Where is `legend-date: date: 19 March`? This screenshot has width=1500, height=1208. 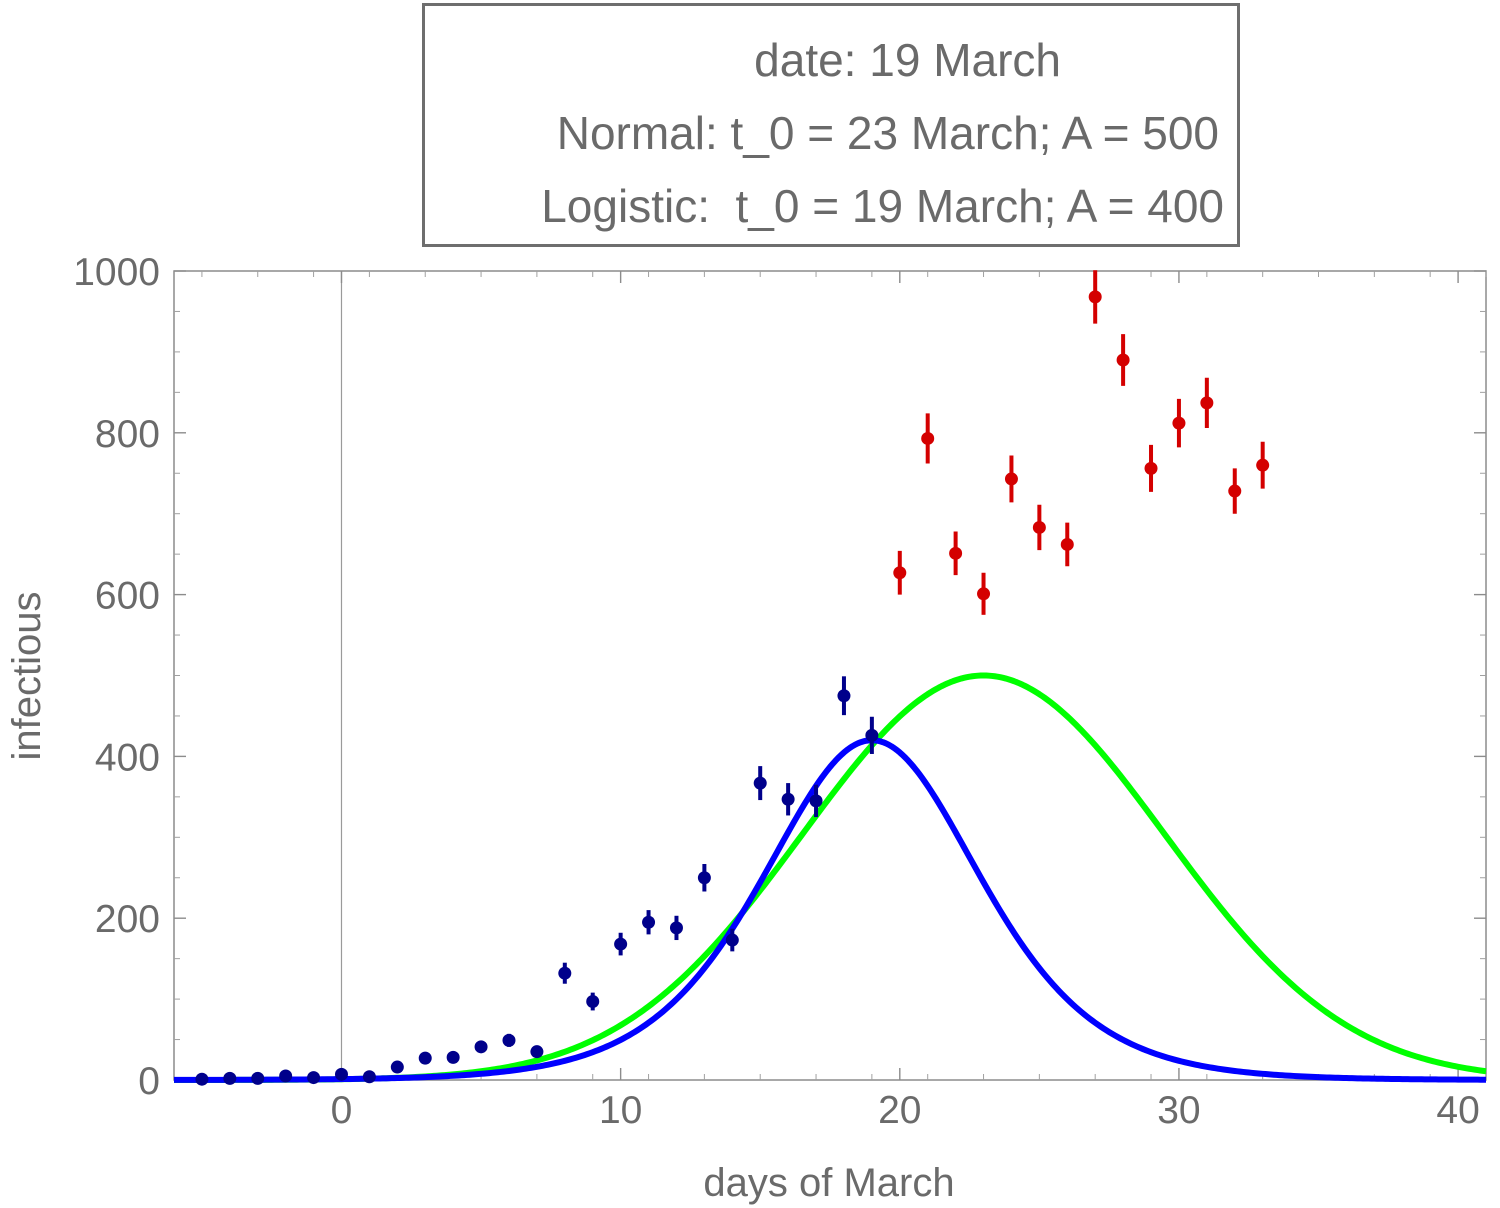
legend-date: date: 19 March is located at coordinates (907, 60).